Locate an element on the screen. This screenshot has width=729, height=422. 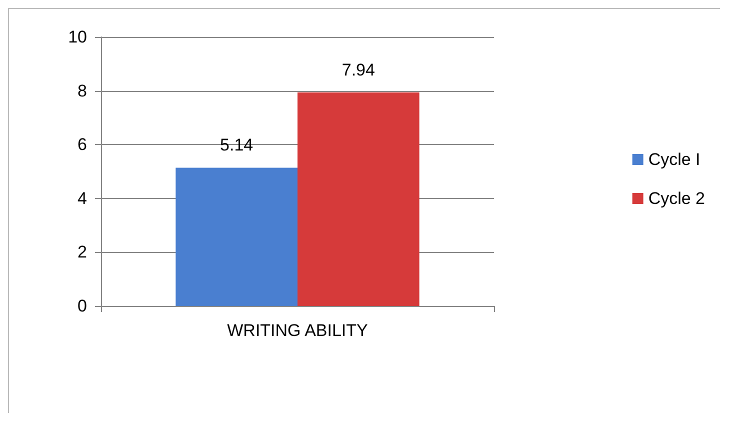
legend-label: Cycle I is located at coordinates (674, 159).